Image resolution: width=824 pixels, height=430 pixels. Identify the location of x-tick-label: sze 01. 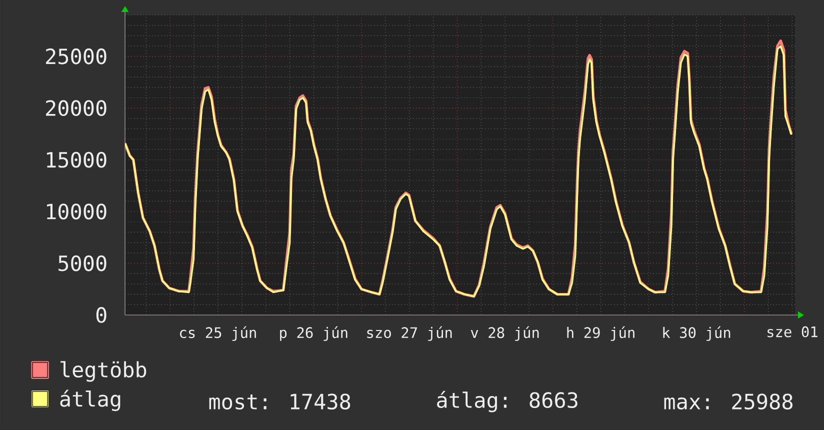
(793, 332).